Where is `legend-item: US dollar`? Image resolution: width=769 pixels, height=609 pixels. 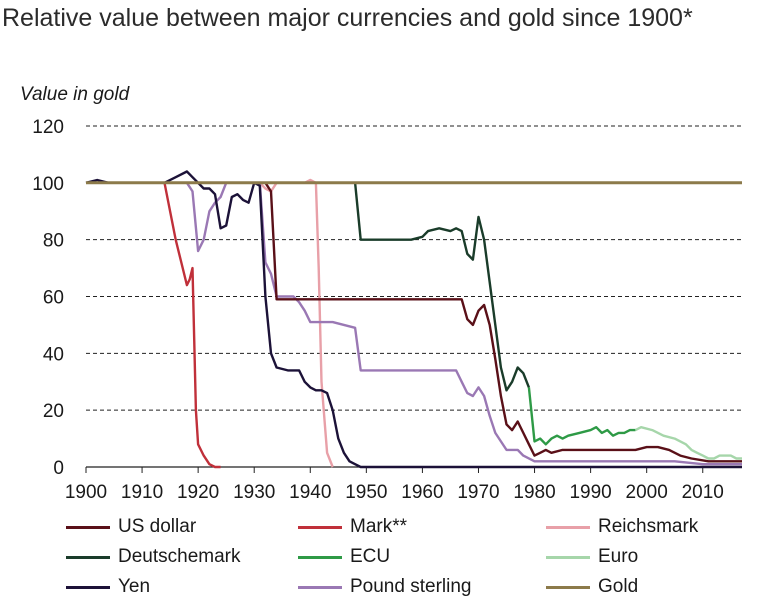
legend-item: US dollar is located at coordinates (131, 527).